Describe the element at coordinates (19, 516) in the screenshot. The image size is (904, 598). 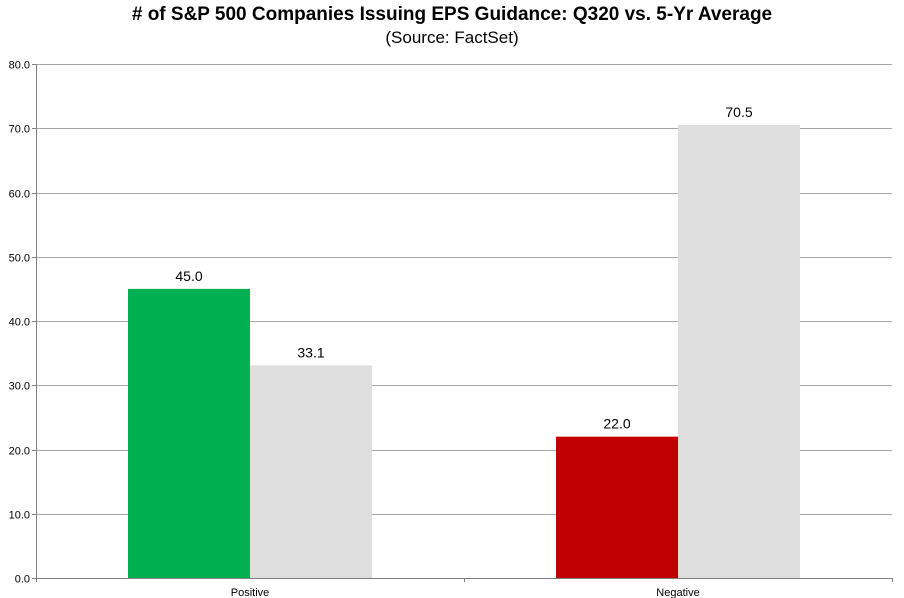
I see `y-tick-label: 10.0` at that location.